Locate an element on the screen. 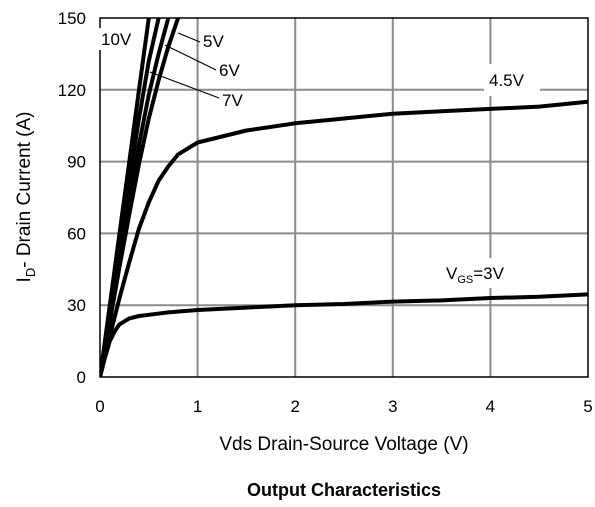  x-tick-label: 3 is located at coordinates (392, 406).